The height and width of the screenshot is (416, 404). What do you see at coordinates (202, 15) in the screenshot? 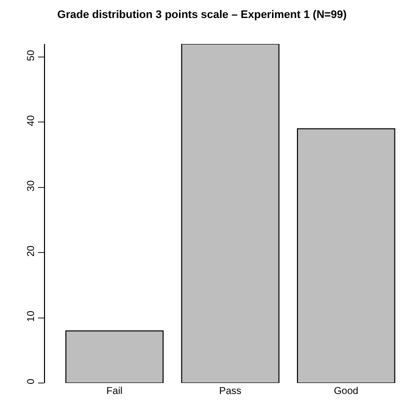
I see `chart-title: Grade distribution 3 points scale – Experiment 1 (N=99)` at bounding box center [202, 15].